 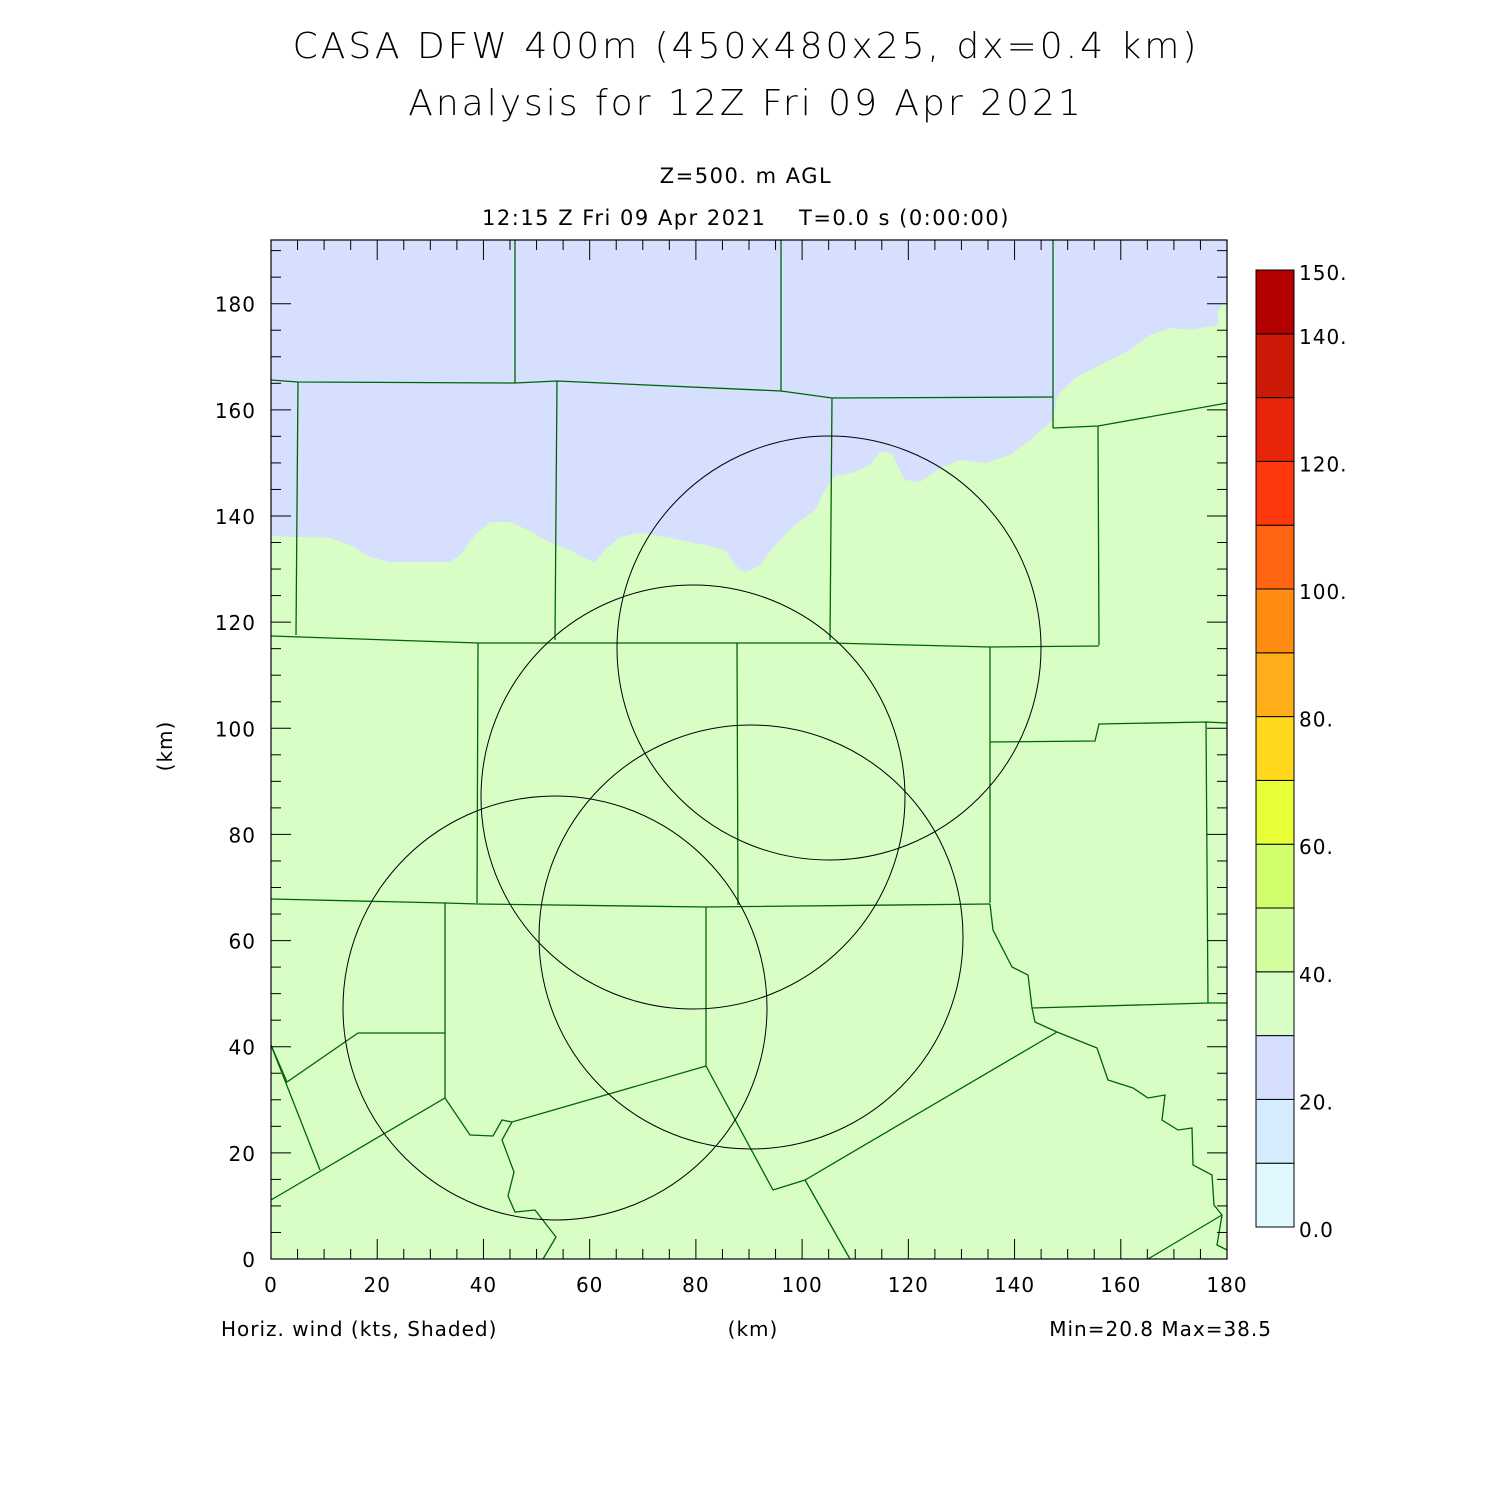 What do you see at coordinates (235, 623) in the screenshot?
I see `y-tick-label: 120` at bounding box center [235, 623].